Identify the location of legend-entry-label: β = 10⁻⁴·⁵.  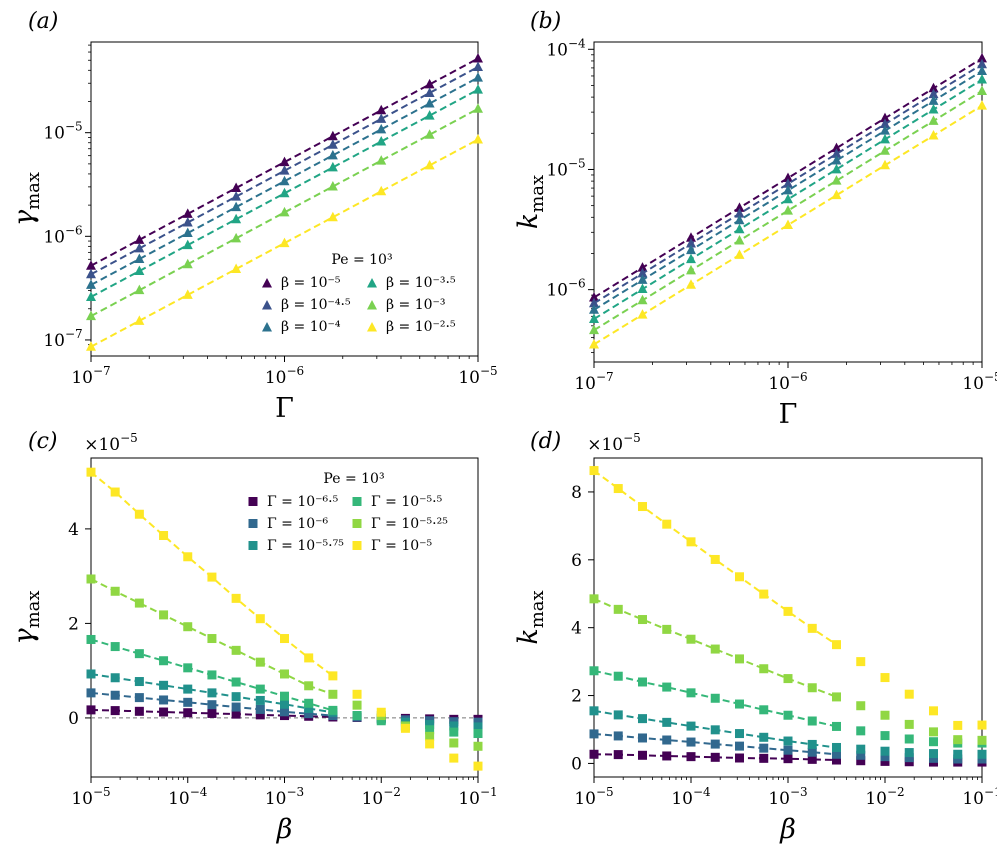
(316, 305).